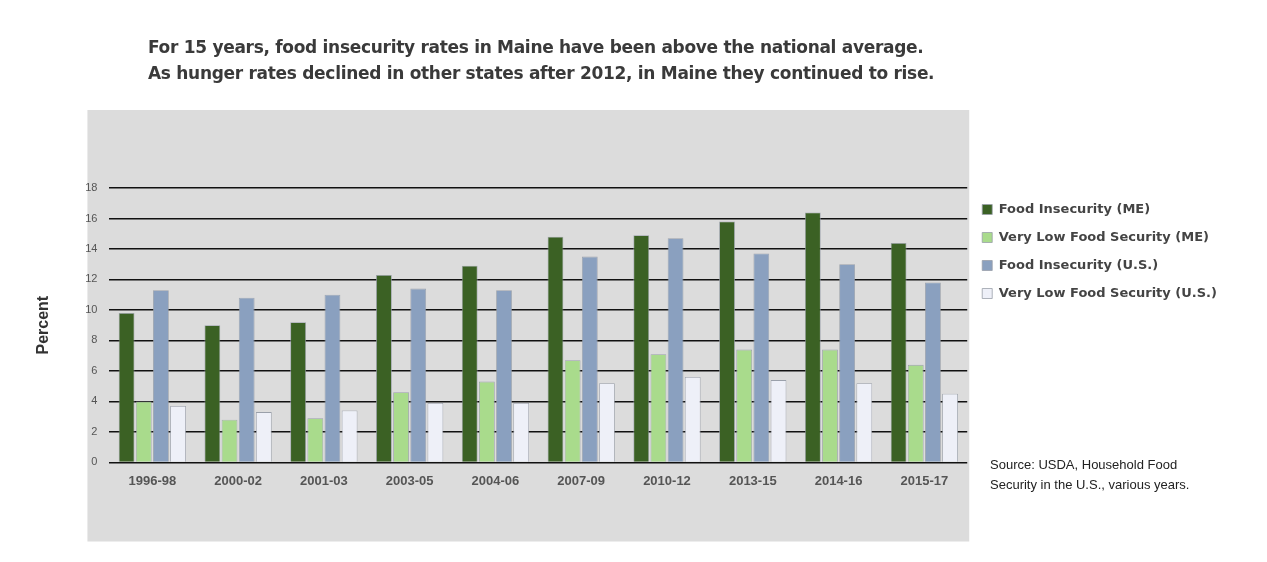 Image resolution: width=1267 pixels, height=562 pixels. What do you see at coordinates (91, 278) in the screenshot?
I see `y-tick-label: 12` at bounding box center [91, 278].